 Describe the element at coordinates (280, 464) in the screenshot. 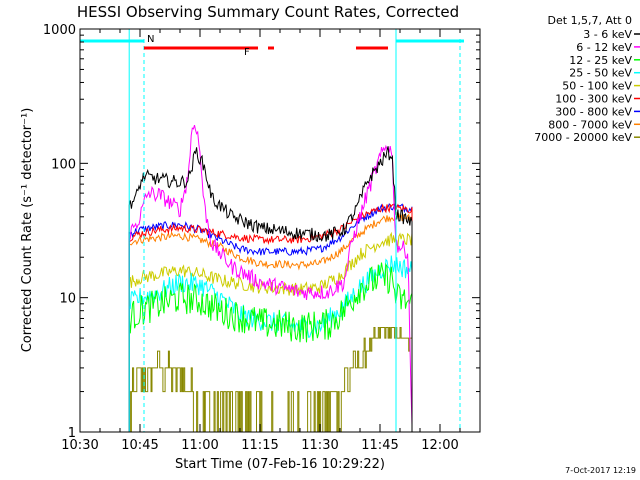

I see `x-axis-label: Start Time (07-Feb-16 10:29:22)` at that location.